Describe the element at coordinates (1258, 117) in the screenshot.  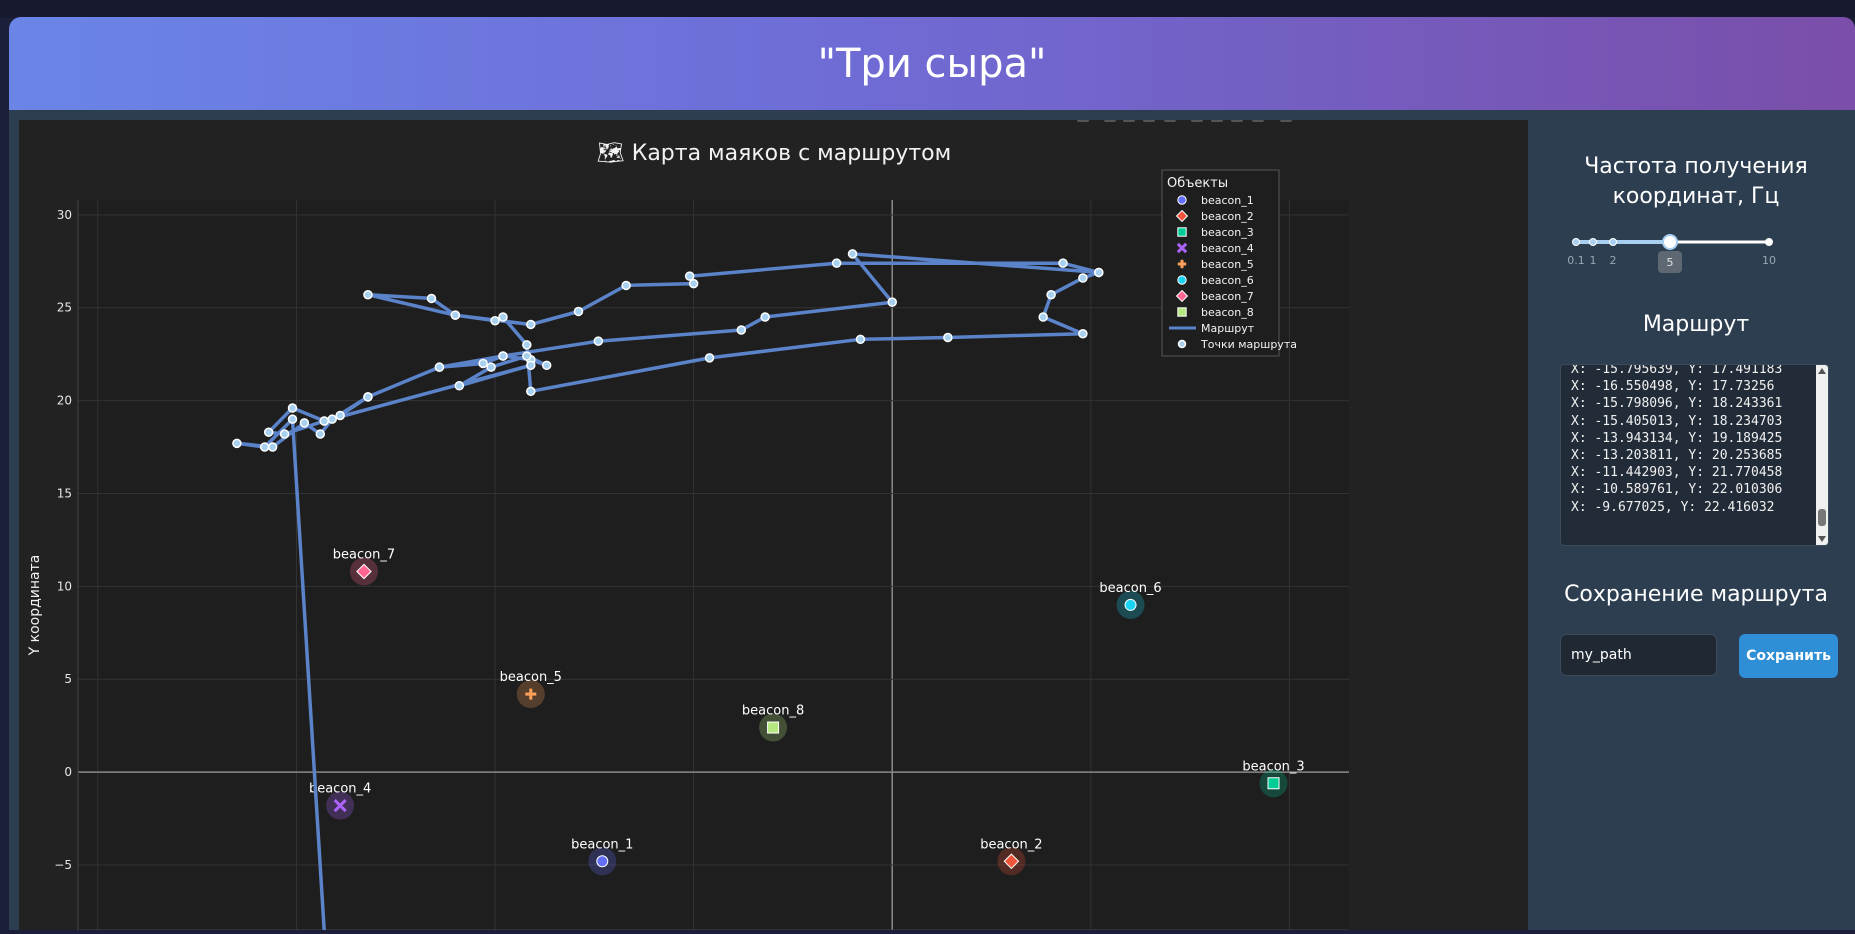
I see `home-icon` at that location.